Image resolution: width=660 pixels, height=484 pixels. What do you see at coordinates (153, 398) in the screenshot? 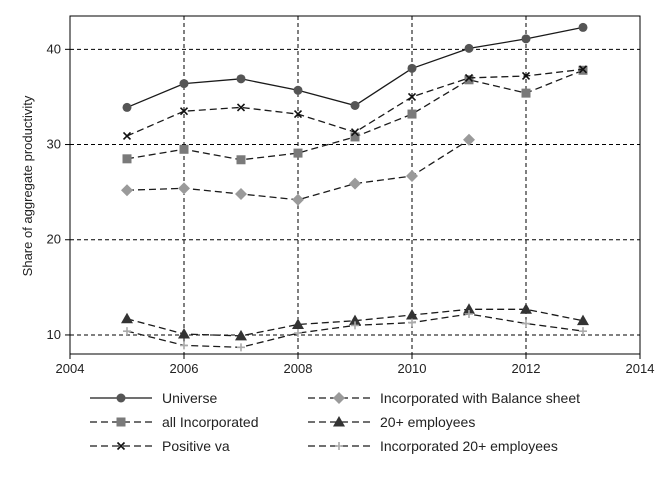
I see `legend-item: Universe` at bounding box center [153, 398].